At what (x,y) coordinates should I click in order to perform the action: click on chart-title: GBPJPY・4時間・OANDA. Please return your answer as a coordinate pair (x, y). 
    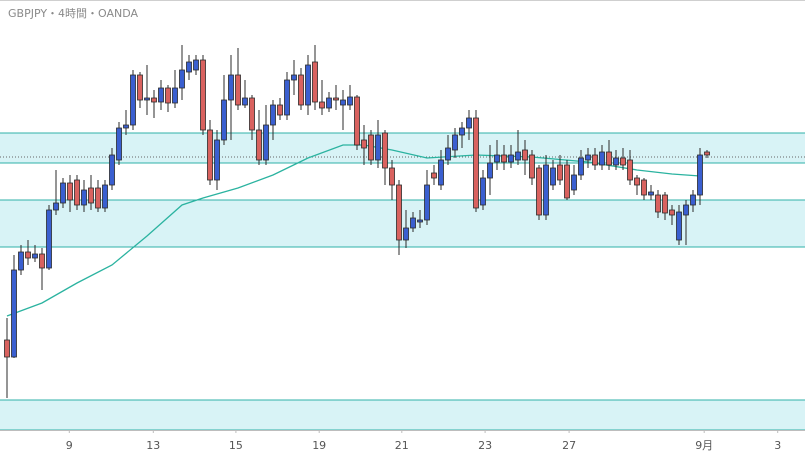
    Looking at the image, I should click on (73, 13).